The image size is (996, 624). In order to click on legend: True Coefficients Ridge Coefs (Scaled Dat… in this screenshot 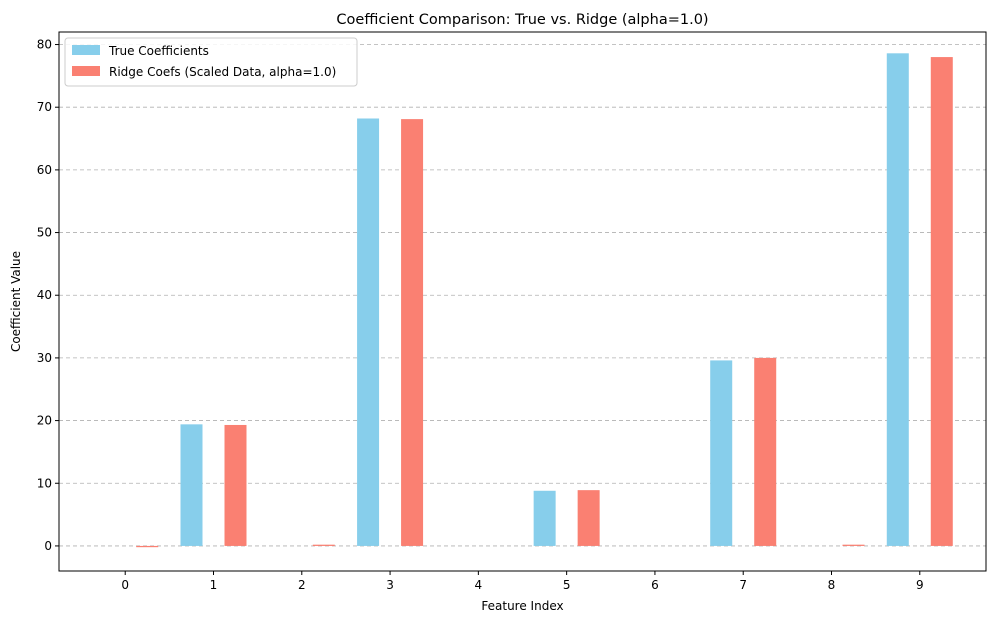, I will do `click(211, 62)`.